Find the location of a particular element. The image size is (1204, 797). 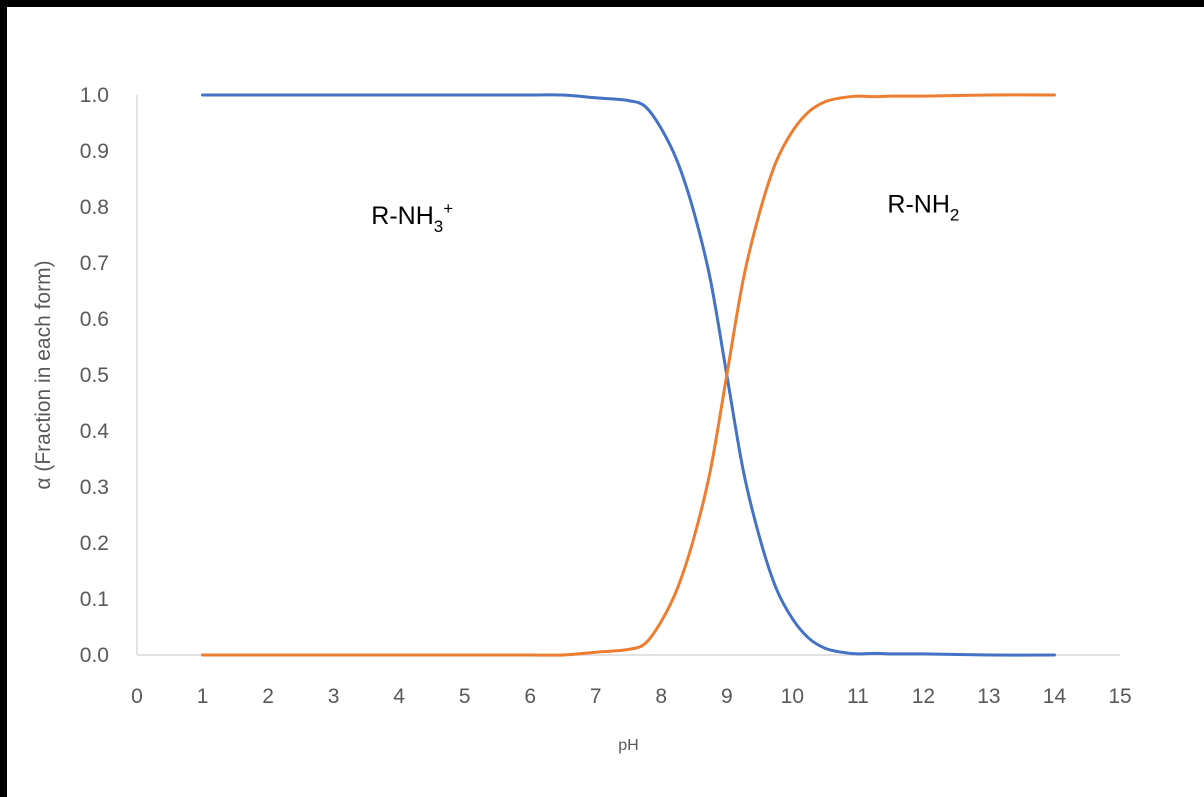

y-tick-label: 0.2 is located at coordinates (94, 543).